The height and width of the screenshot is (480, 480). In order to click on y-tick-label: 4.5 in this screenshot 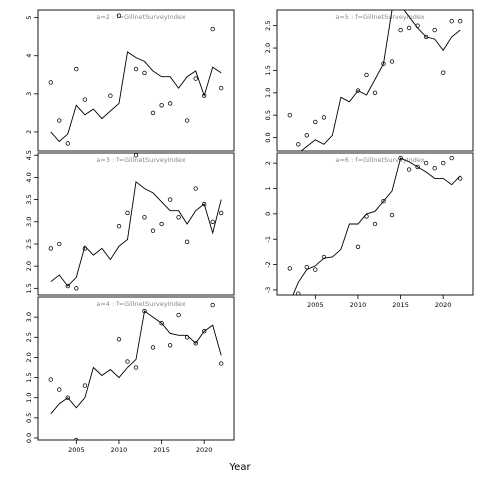, I will do `click(29, 155)`.